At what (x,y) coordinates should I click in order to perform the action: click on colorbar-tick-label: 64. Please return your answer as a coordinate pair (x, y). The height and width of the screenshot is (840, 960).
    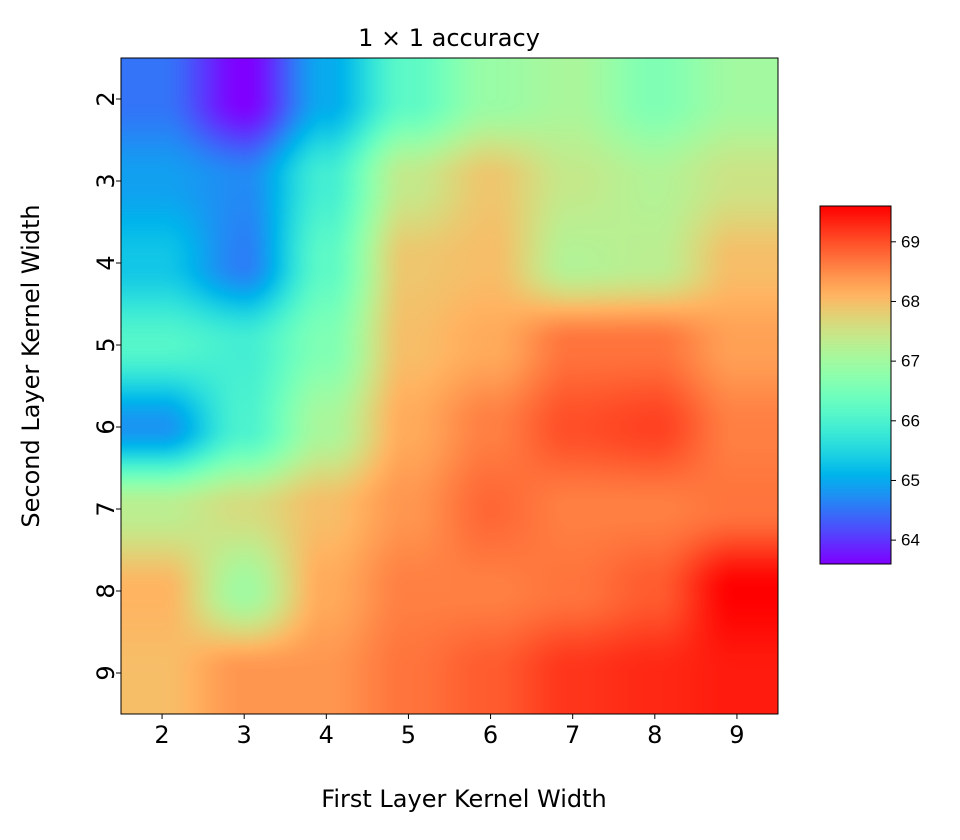
    Looking at the image, I should click on (910, 540).